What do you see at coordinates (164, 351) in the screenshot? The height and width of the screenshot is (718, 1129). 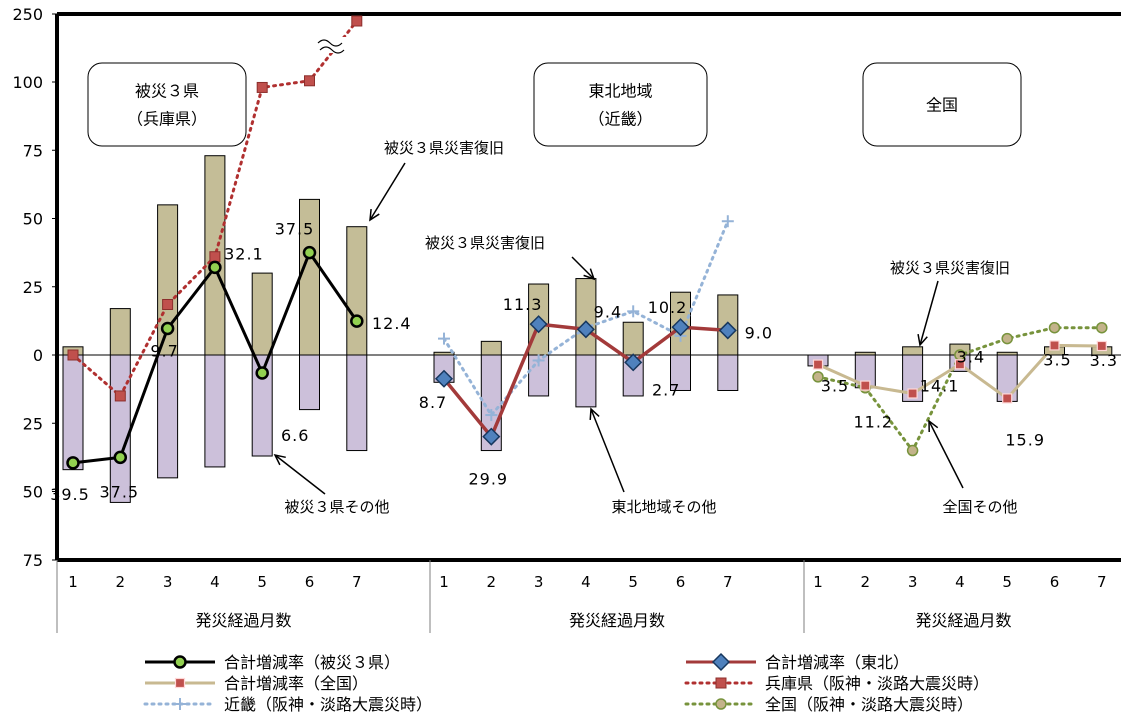 I see `data-label: 9.7` at bounding box center [164, 351].